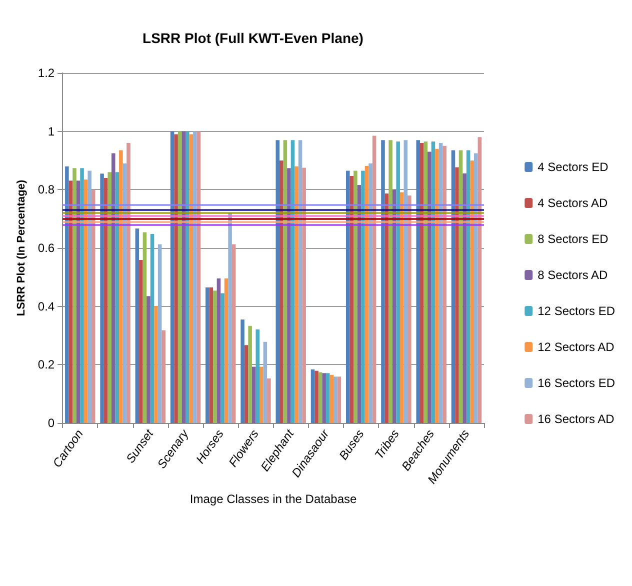 The height and width of the screenshot is (586, 632). I want to click on y-axis-title: LSRR Plot (In Percentage), so click(22, 248).